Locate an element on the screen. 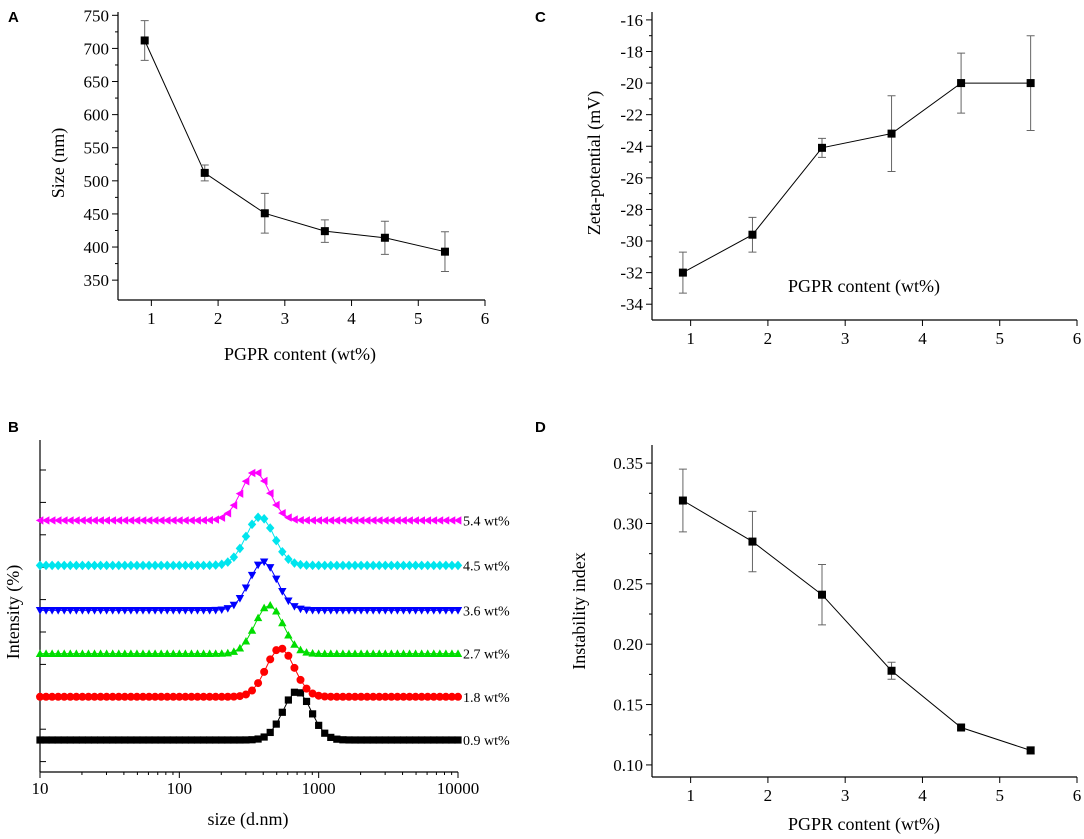 The image size is (1084, 839). x-tick-label-c: 1 is located at coordinates (690, 338).